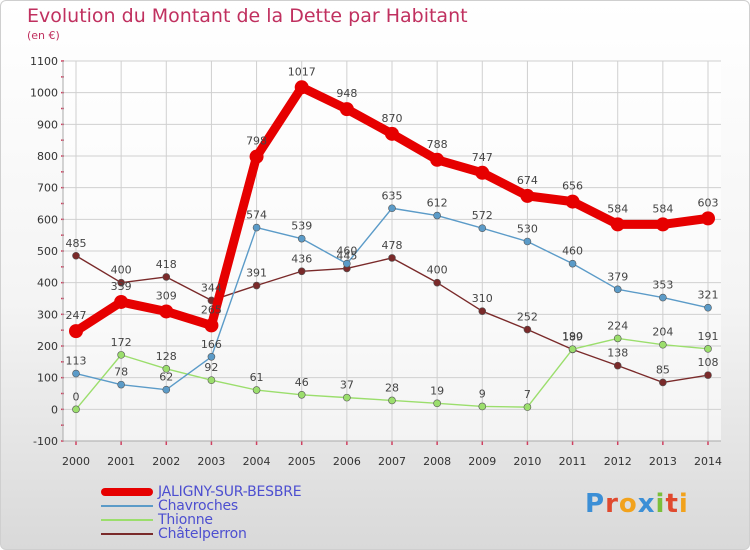 This screenshot has height=550, width=750. Describe the element at coordinates (708, 336) in the screenshot. I see `data-label: 191` at that location.